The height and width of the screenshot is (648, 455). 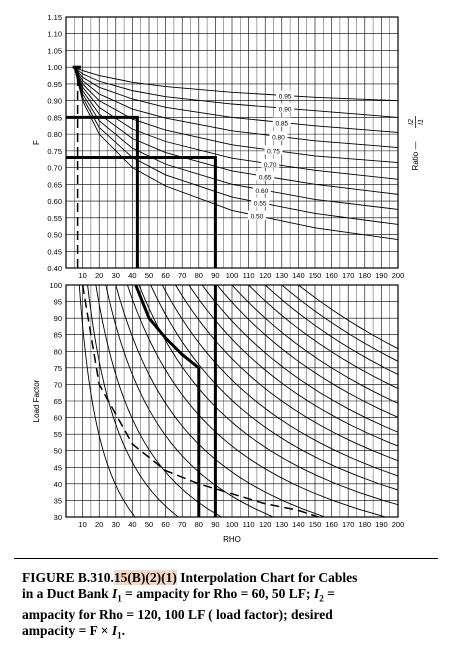 What do you see at coordinates (58, 302) in the screenshot?
I see `bottom-y-tick-label: 95` at bounding box center [58, 302].